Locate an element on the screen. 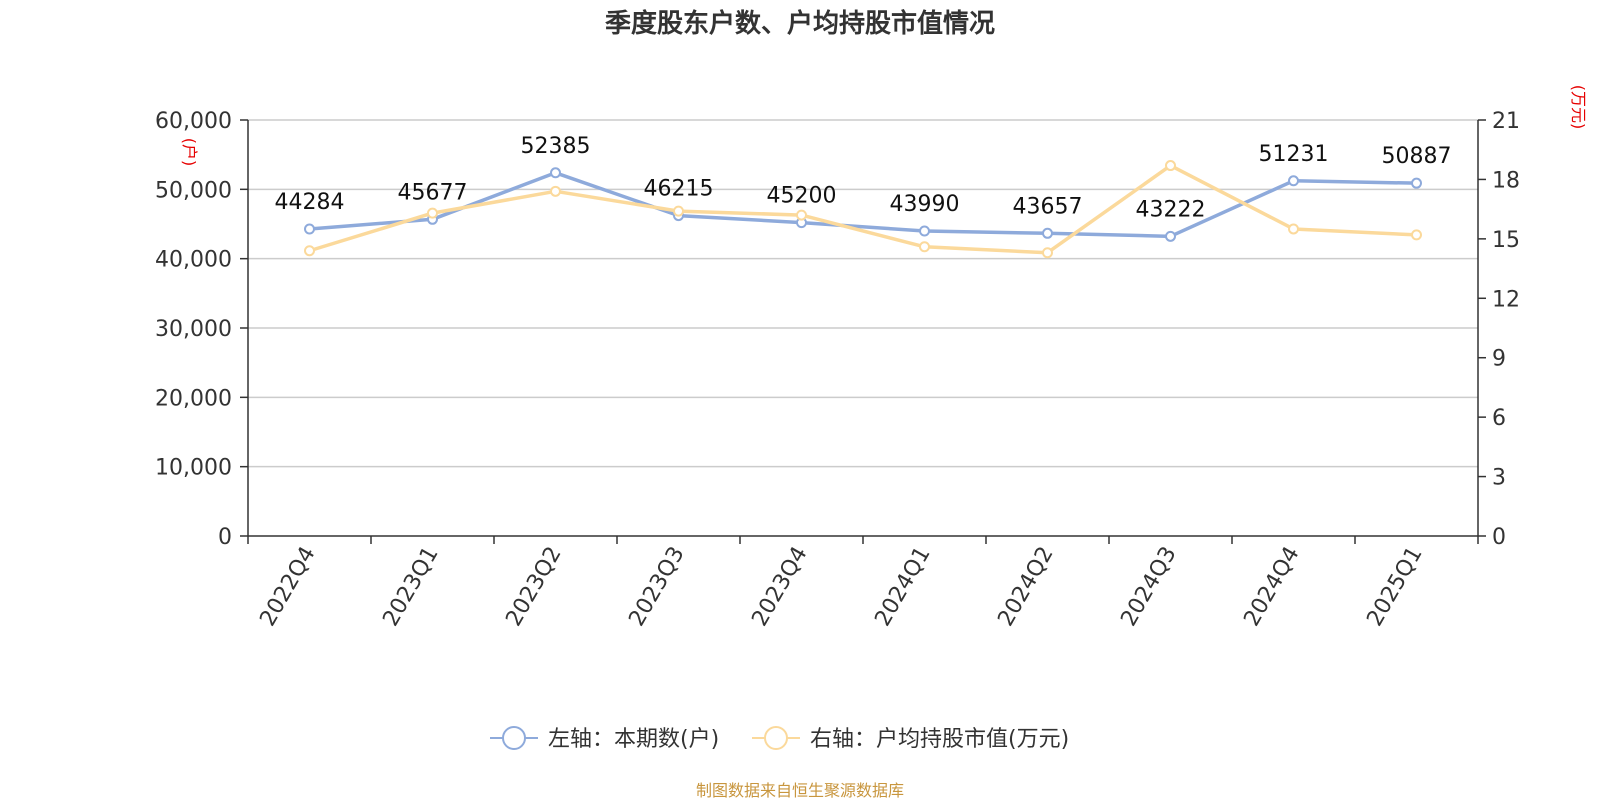 The height and width of the screenshot is (800, 1600). legend: 左轴：本期数(户) 右轴：户均持股市值(万元) is located at coordinates (779, 739).